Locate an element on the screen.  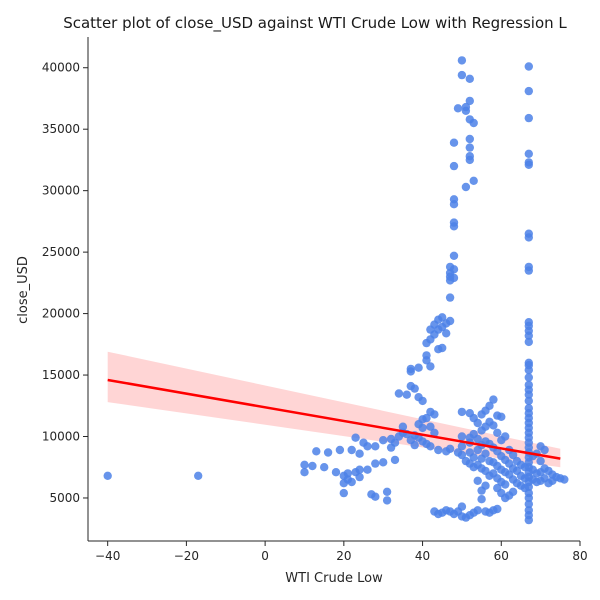
y-tick-label: 10000 is located at coordinates (61, 437).